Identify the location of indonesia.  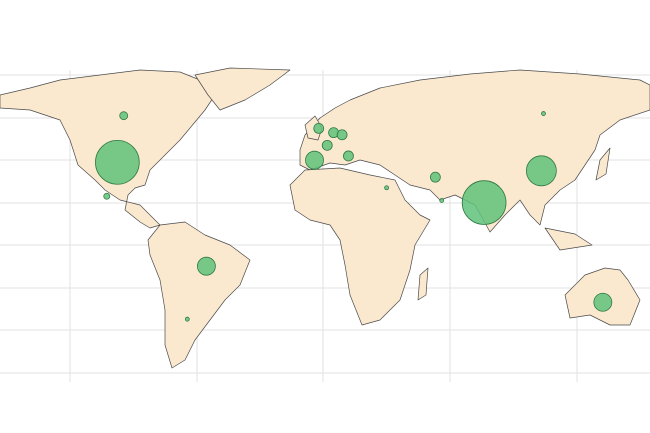
(568, 239).